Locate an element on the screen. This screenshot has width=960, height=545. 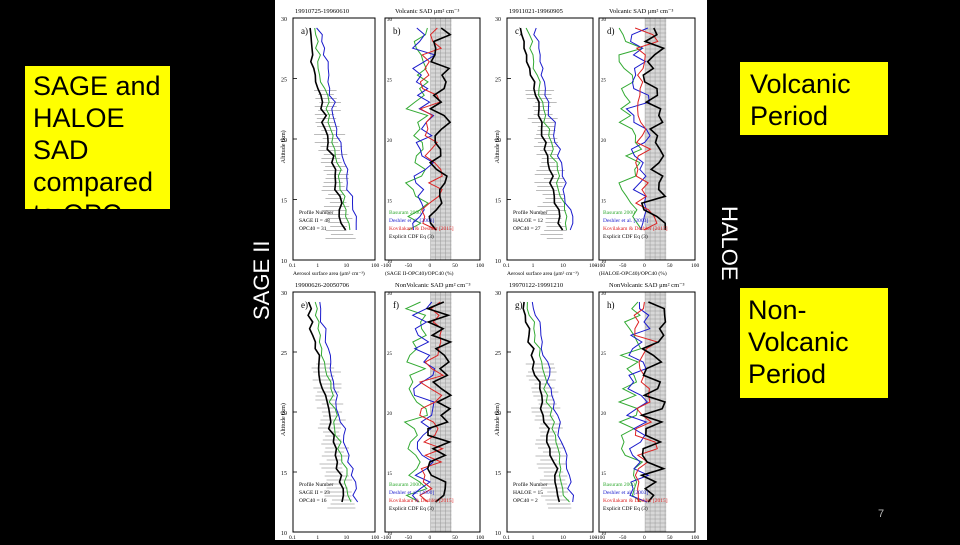
opc-count-label: OPC40 = 31 is located at coordinates (313, 229).